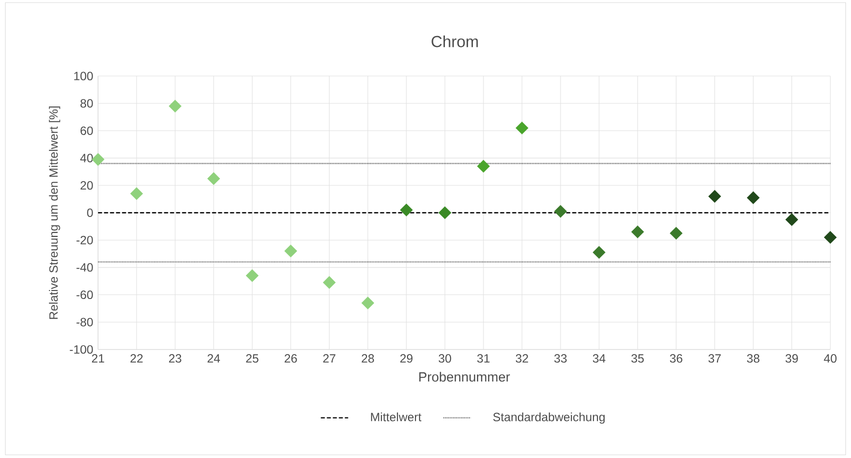  Describe the element at coordinates (560, 358) in the screenshot. I see `x-tick-label: 33` at that location.